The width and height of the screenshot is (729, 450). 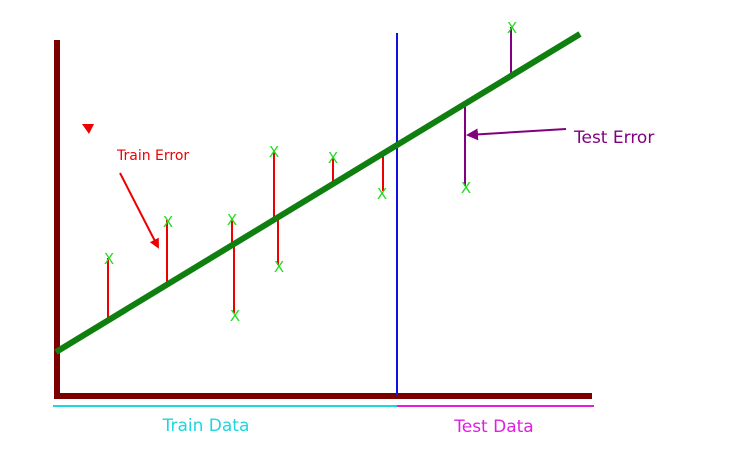 I want to click on test-data-label: Test Data, so click(x=493, y=427).